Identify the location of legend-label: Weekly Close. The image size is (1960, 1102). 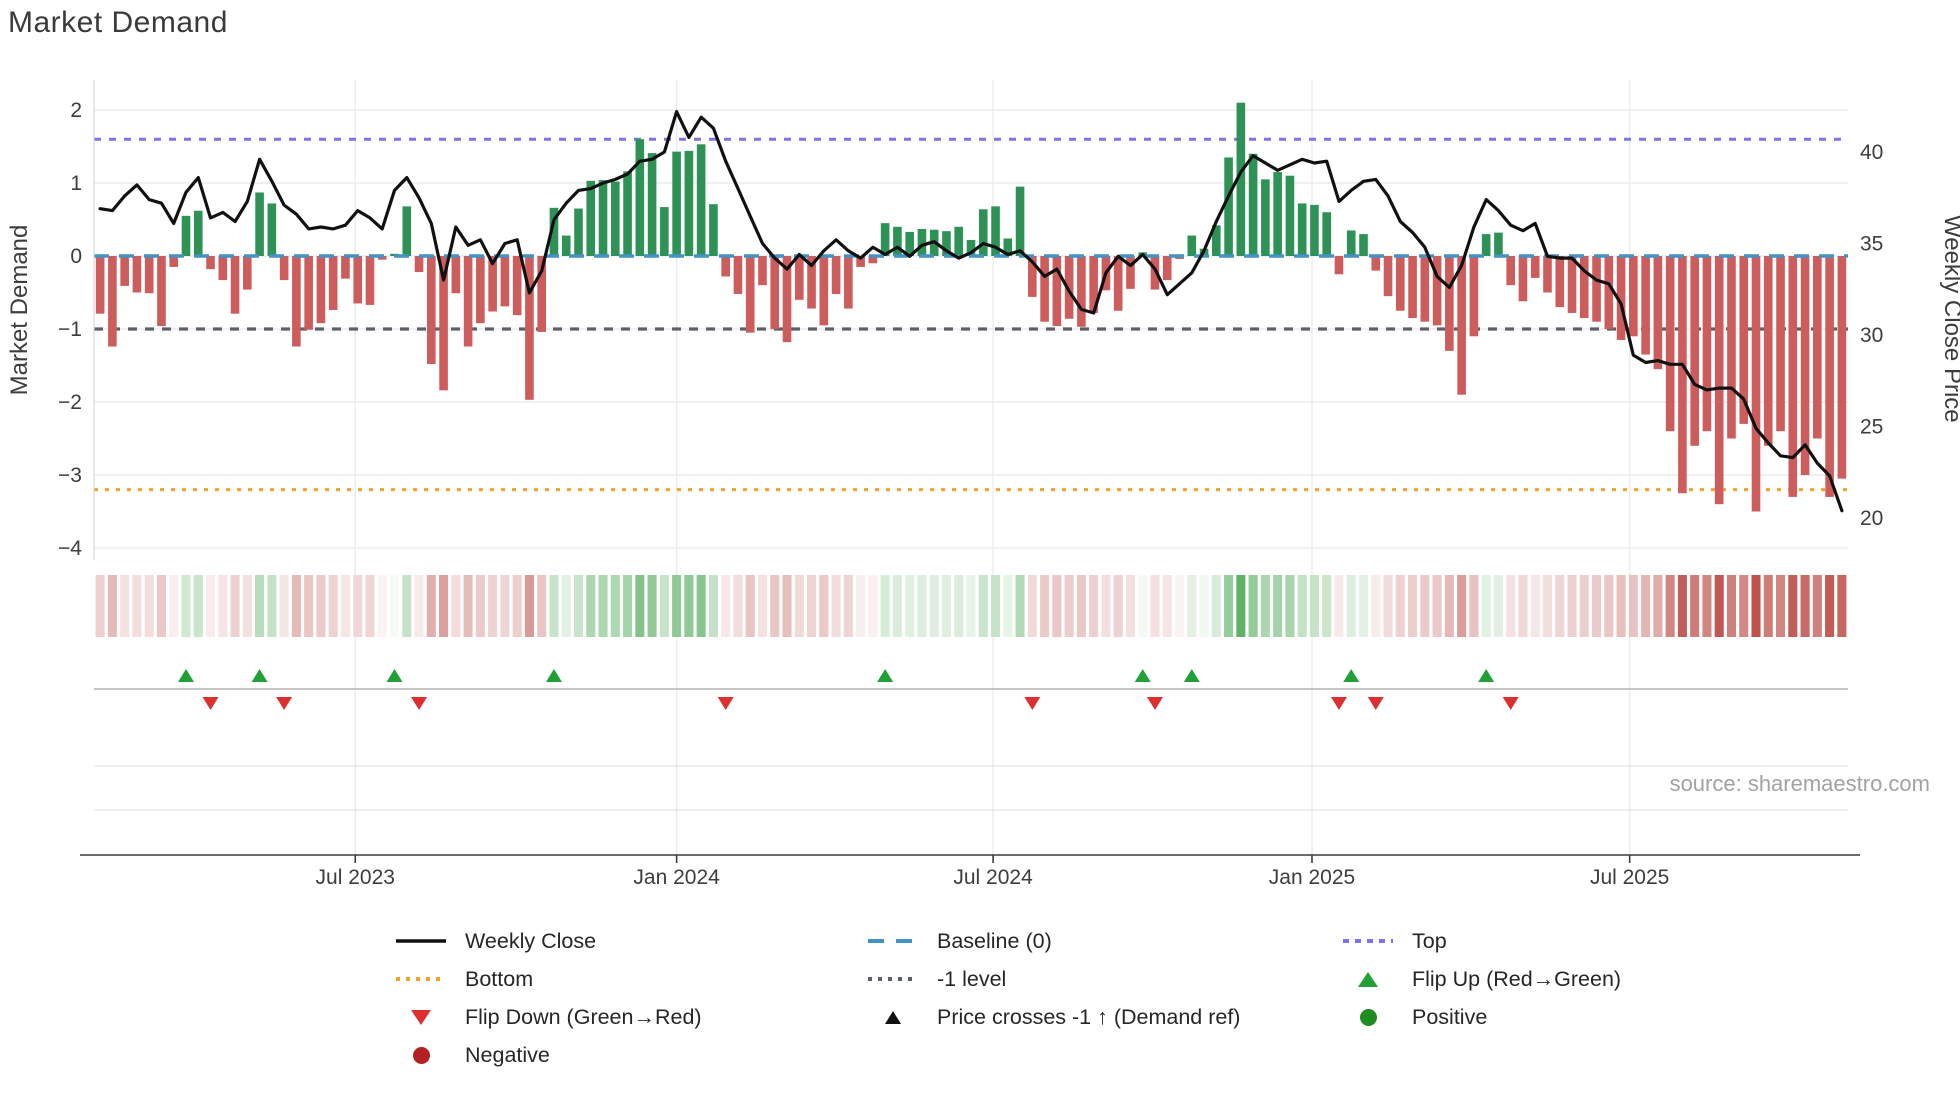
(531, 940).